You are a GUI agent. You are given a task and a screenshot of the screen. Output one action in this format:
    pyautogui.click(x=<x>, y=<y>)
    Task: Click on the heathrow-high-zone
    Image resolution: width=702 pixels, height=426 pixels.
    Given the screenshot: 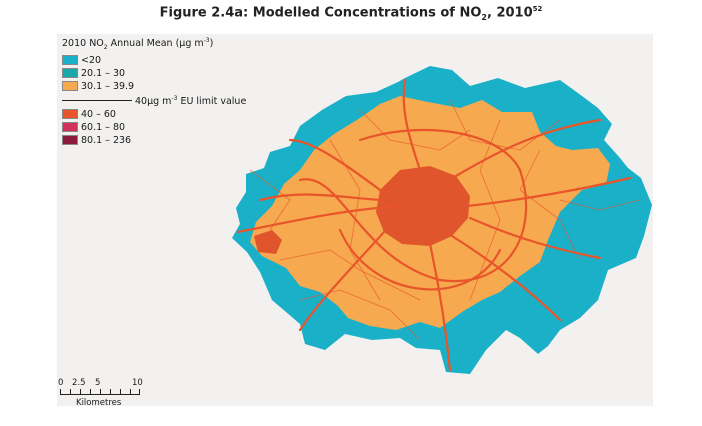 What is the action you would take?
    pyautogui.click(x=268, y=242)
    